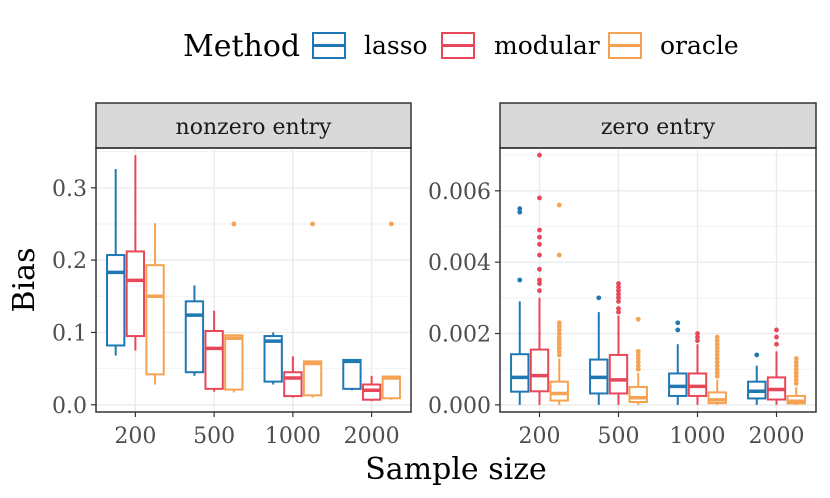 This screenshot has height=498, width=830. Describe the element at coordinates (69, 406) in the screenshot. I see `y-tick-label: 0.0` at that location.